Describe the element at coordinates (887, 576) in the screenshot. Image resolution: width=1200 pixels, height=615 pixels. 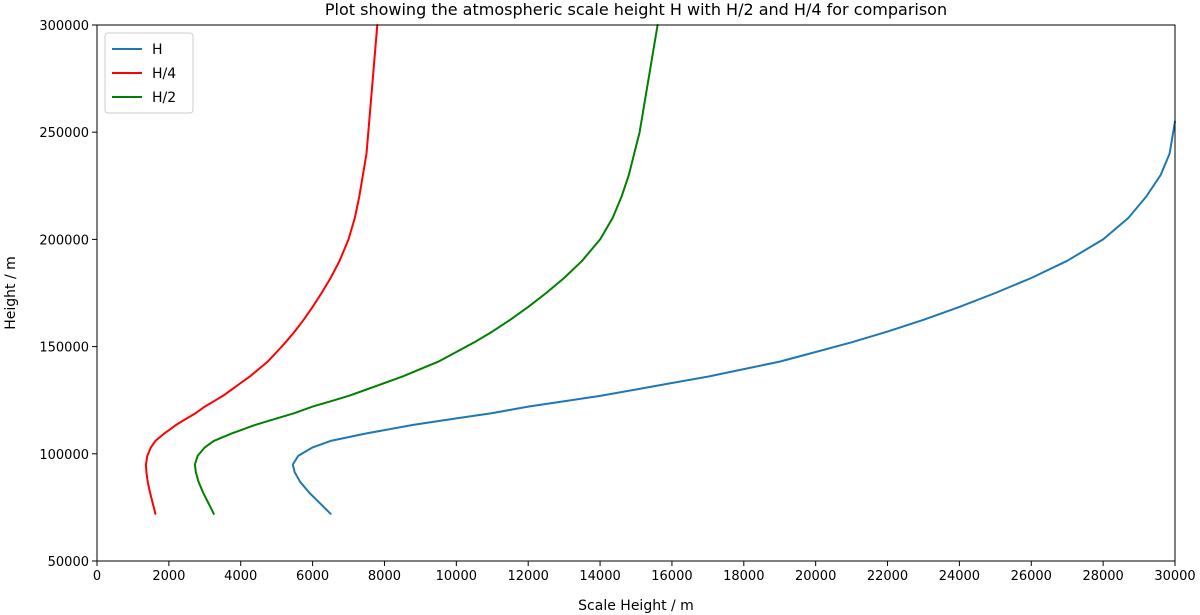
I see `x-tick-label: 22000` at that location.